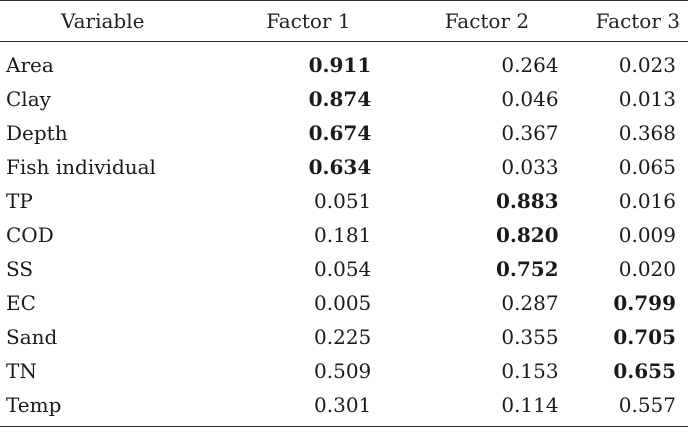  What do you see at coordinates (81, 167) in the screenshot?
I see `variable-cell: Fish individual` at bounding box center [81, 167].